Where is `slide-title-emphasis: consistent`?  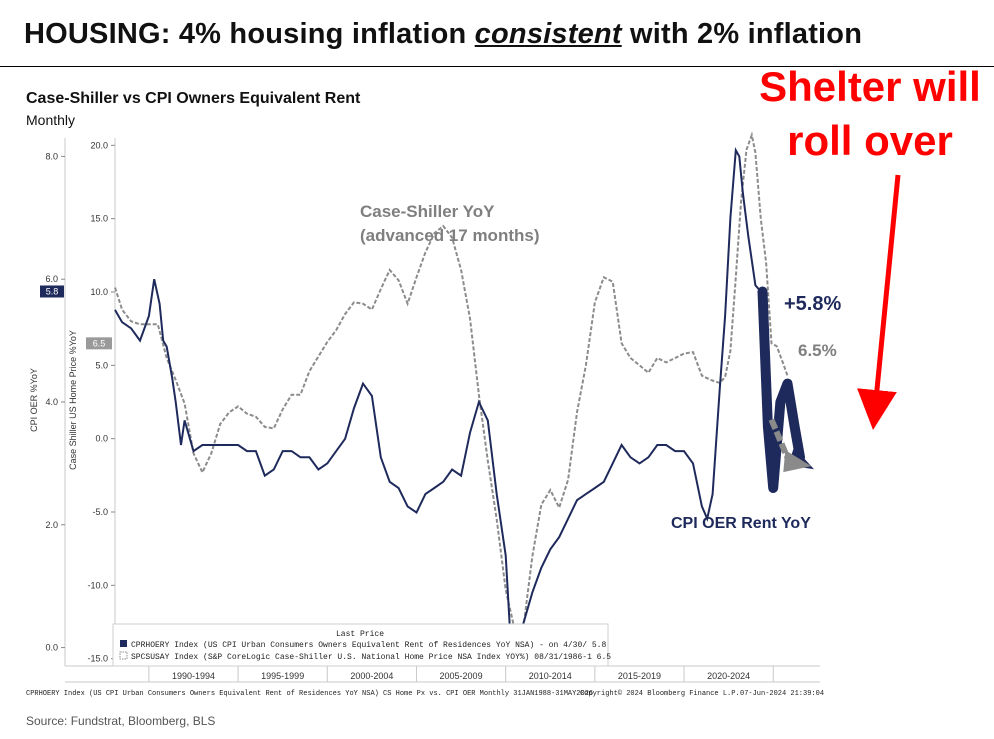 slide-title-emphasis: consistent is located at coordinates (548, 34).